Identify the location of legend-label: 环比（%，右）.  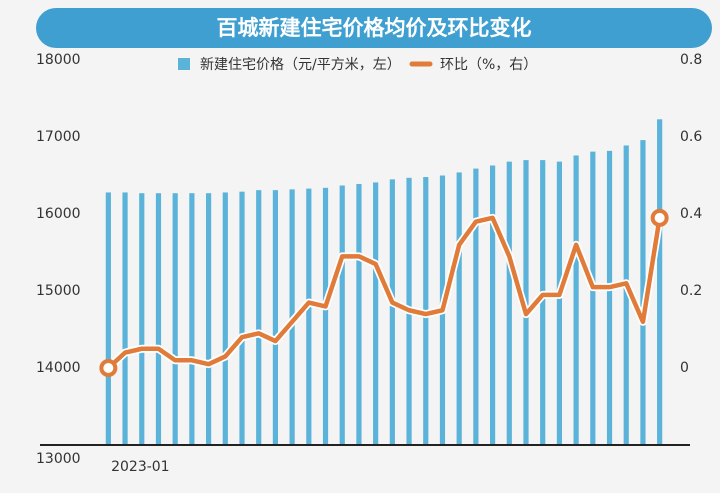
(488, 65).